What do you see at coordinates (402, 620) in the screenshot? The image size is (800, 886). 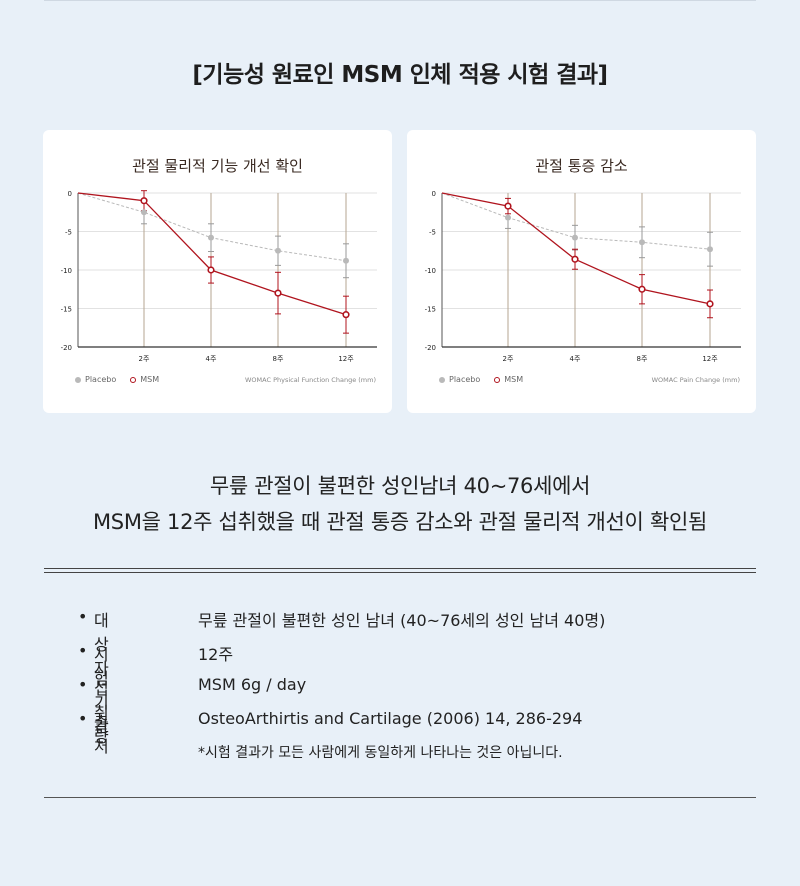 I see `info-value: 무릎 관절이 불편한 성인 남녀 (40~76세의 성인 남녀 40명)` at bounding box center [402, 620].